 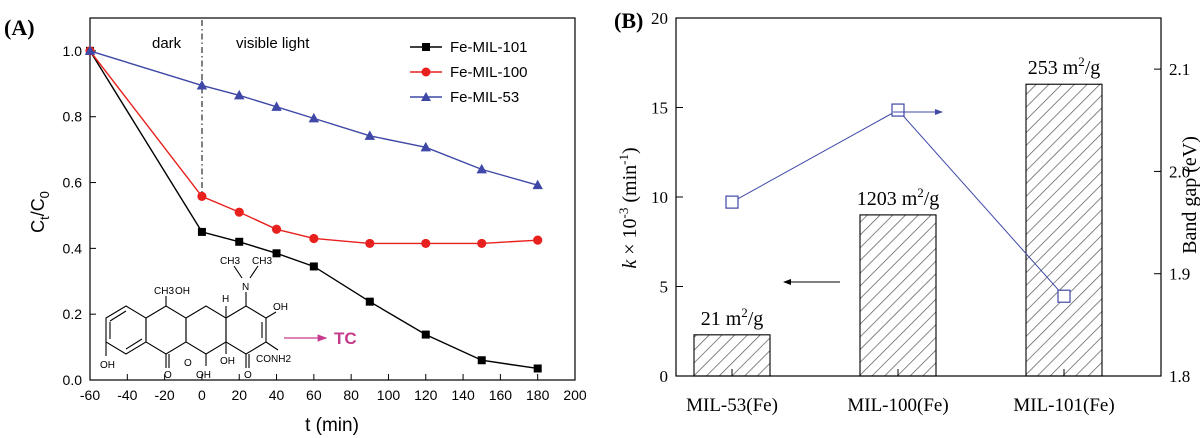 What do you see at coordinates (90, 395) in the screenshot?
I see `chart-a-x-tick-label: -60` at bounding box center [90, 395].